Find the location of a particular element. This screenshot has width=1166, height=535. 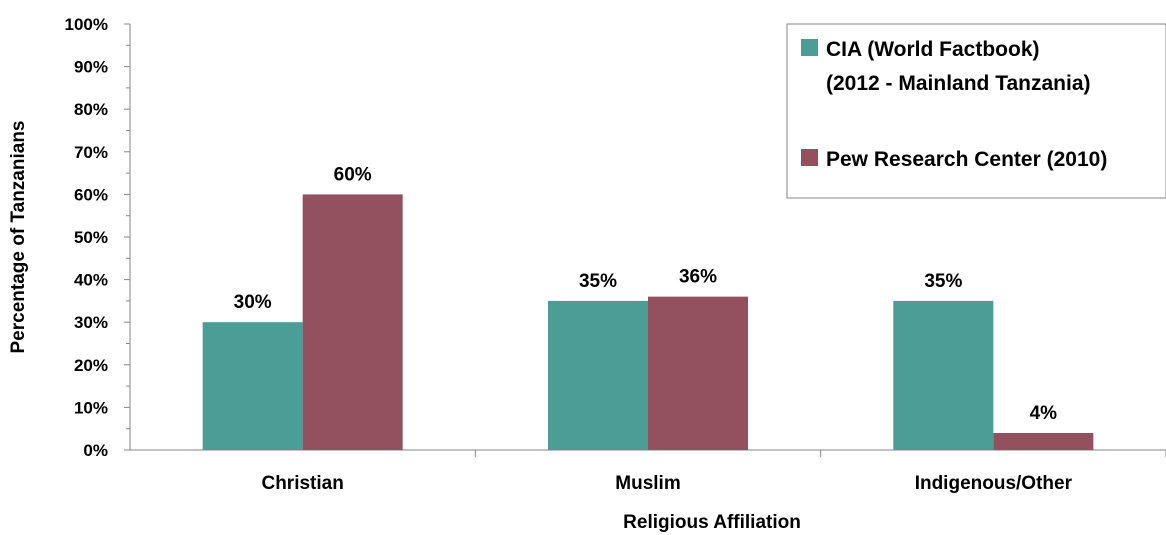

y-tick-label: 10% is located at coordinates (91, 407).